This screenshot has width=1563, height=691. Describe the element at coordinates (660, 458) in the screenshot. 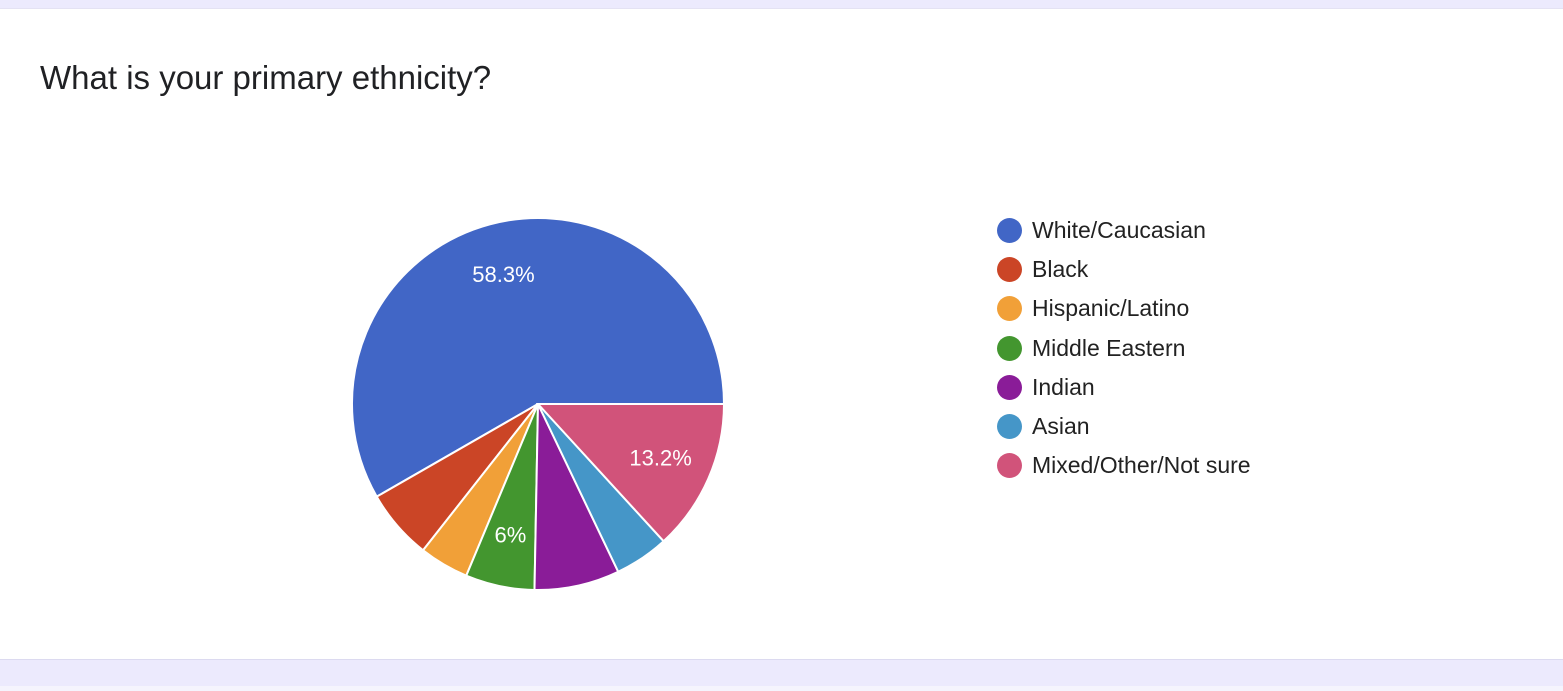

I see `pie-label-mixed-other-not-sure: 13.2%` at that location.